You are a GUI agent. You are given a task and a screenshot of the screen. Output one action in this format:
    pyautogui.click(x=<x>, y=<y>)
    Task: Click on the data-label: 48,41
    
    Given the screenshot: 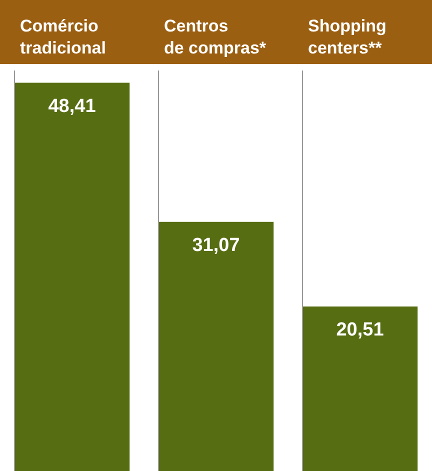 What is the action you would take?
    pyautogui.click(x=72, y=106)
    